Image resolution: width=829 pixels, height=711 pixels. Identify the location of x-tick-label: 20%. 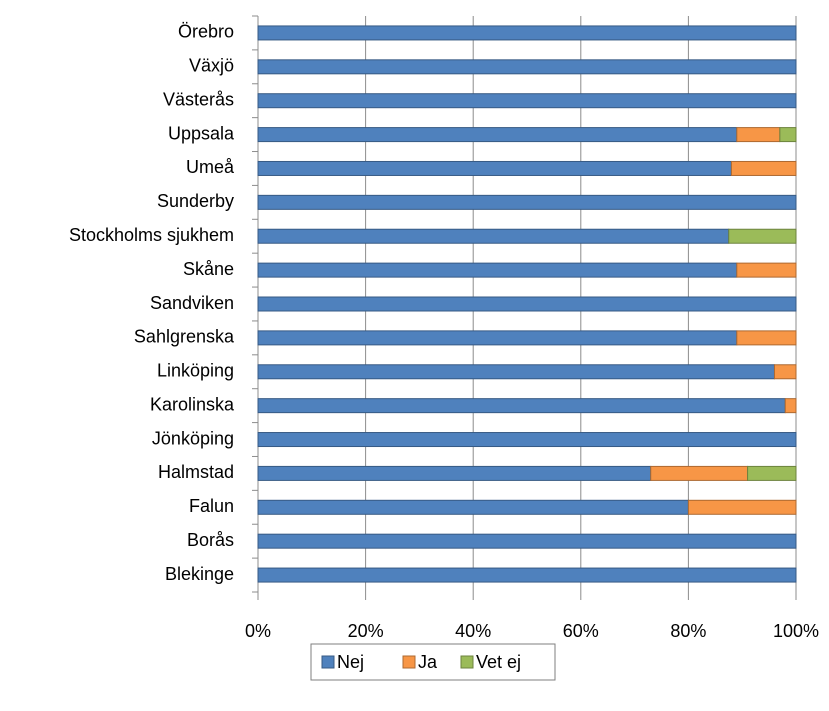
(366, 631).